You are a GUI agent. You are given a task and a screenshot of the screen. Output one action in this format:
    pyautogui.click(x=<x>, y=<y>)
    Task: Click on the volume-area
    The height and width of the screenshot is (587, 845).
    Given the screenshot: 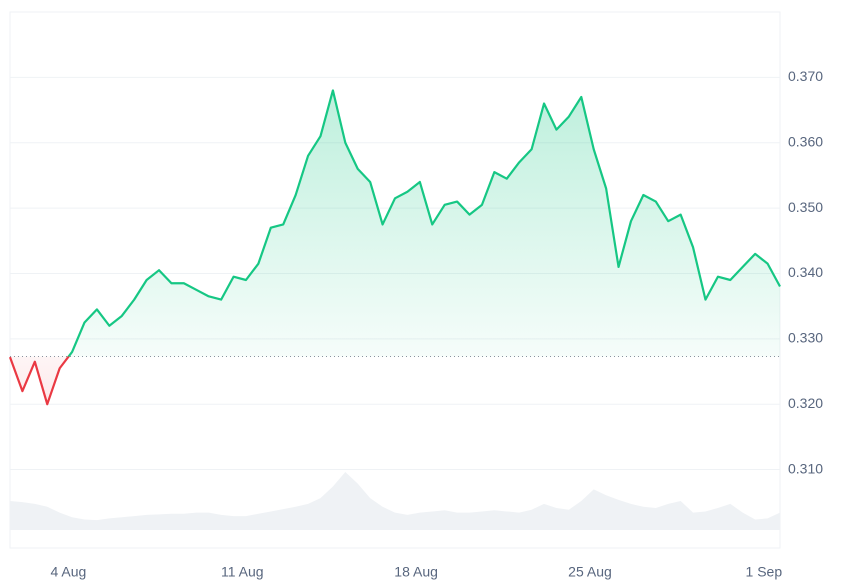 What is the action you would take?
    pyautogui.click(x=395, y=501)
    